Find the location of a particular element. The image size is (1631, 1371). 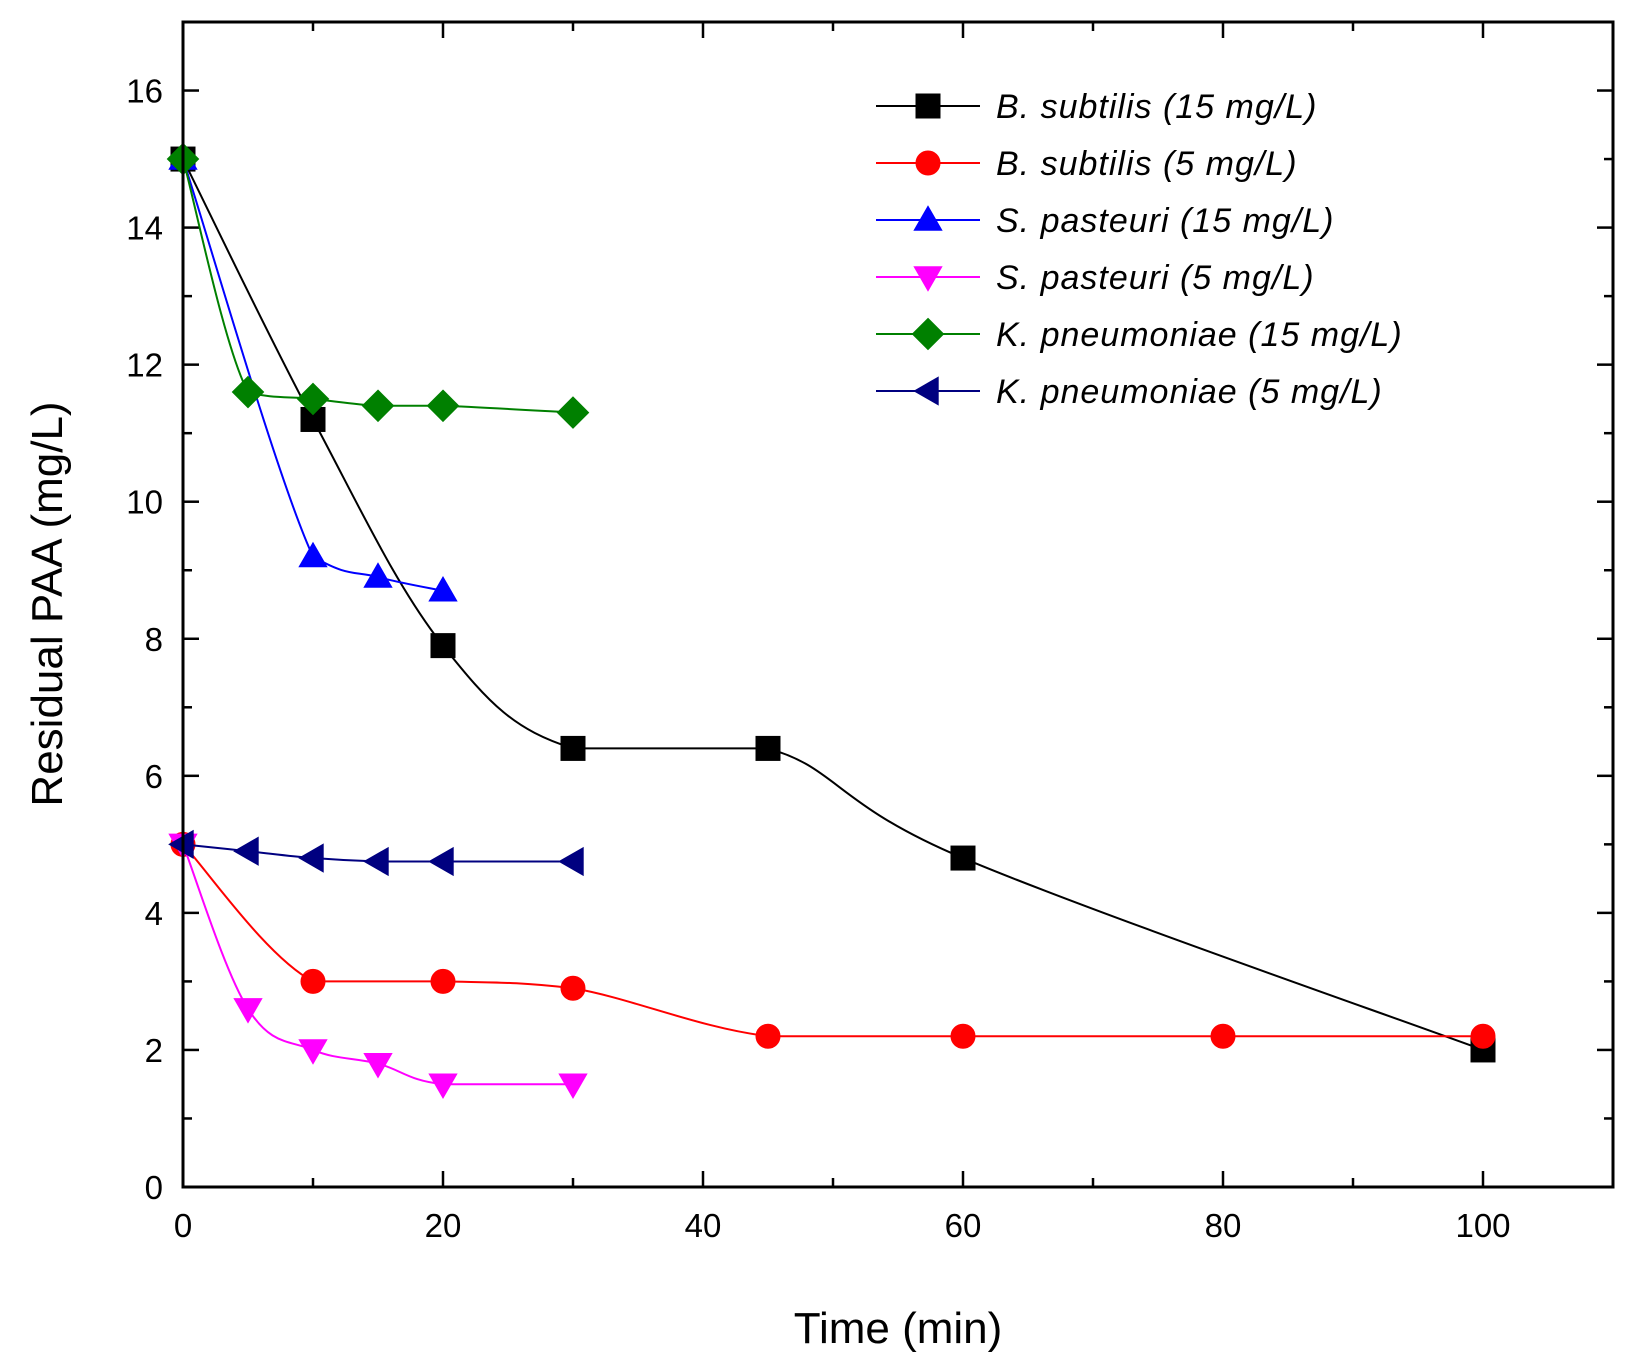

legend-label: K. pneumoniae (5 mg/L) is located at coordinates (1189, 392).